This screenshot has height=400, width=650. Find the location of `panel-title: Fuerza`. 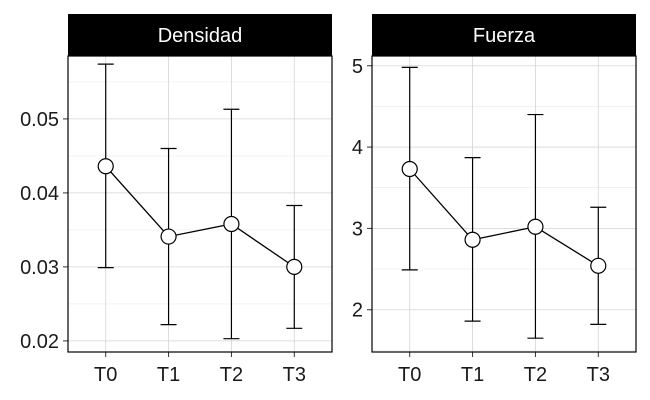

panel-title: Fuerza is located at coordinates (504, 36).